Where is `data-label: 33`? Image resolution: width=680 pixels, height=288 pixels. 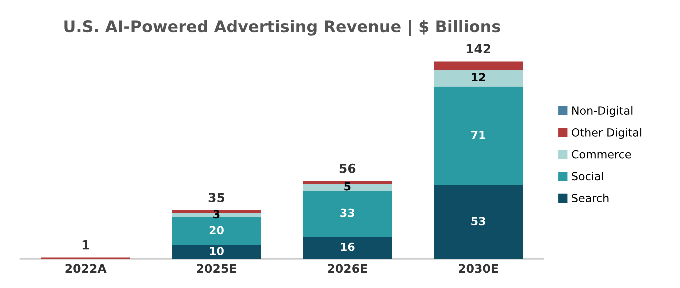 data-label: 33 is located at coordinates (347, 213).